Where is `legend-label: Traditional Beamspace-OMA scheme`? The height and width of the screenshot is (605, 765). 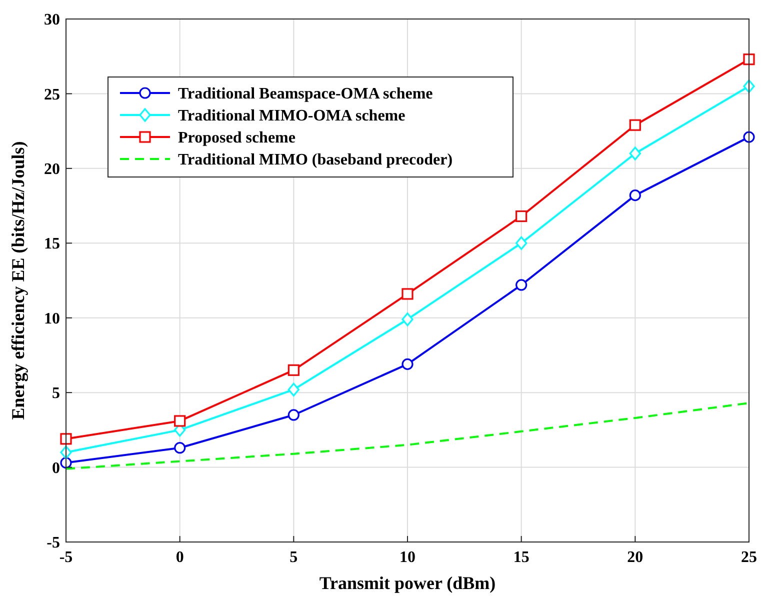
legend-label: Traditional Beamspace-OMA scheme is located at coordinates (305, 94).